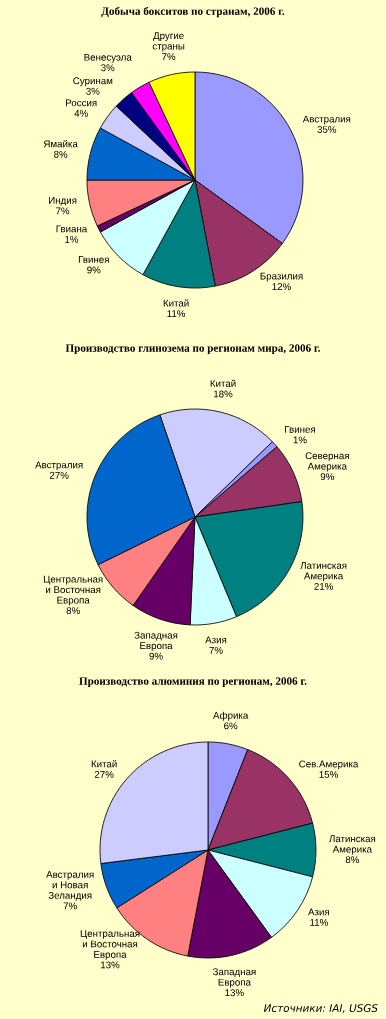 This screenshot has width=386, height=1019. Describe the element at coordinates (193, 12) in the screenshot. I see `chart-title: Добыча бокситов по странам, 2006 г.` at that location.